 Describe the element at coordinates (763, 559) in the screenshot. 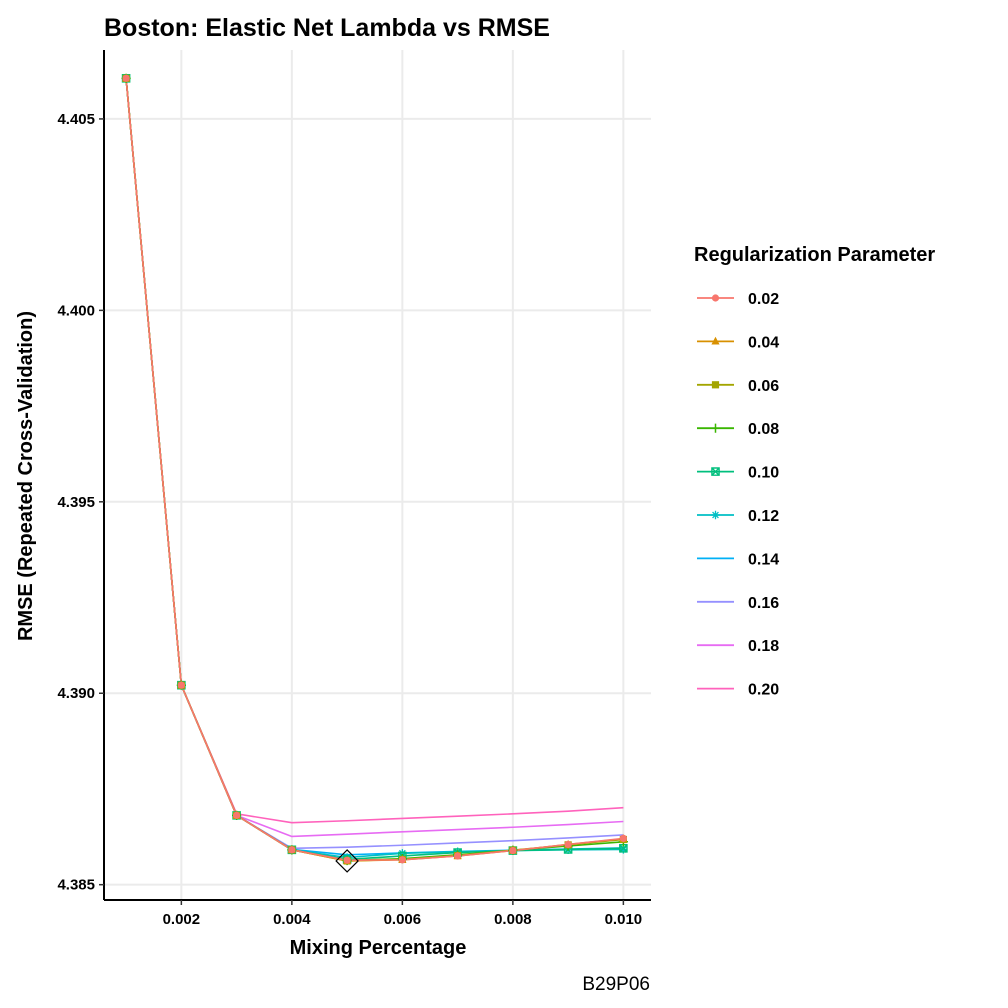

I see `legend-label: 0.14` at that location.